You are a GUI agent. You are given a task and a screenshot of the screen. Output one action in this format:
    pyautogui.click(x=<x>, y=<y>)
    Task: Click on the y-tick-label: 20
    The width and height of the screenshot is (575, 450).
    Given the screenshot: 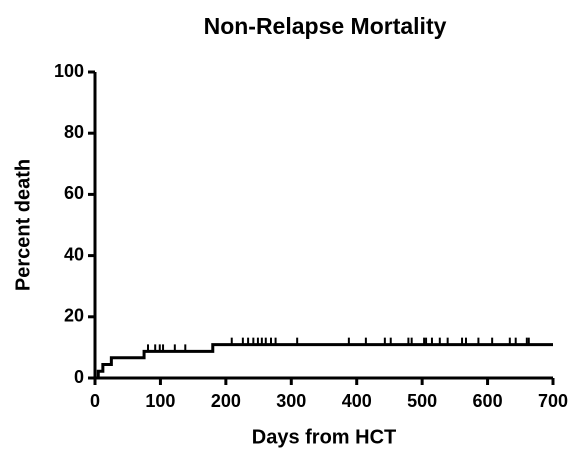 What is the action you would take?
    pyautogui.click(x=74, y=316)
    